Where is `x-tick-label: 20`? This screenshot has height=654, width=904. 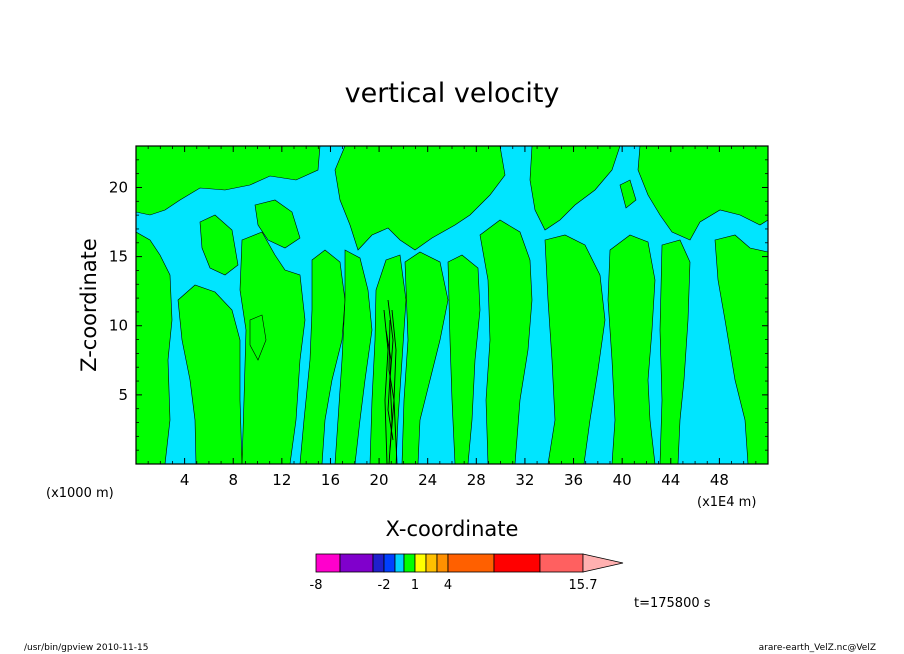
x-tick-label: 20 is located at coordinates (379, 480).